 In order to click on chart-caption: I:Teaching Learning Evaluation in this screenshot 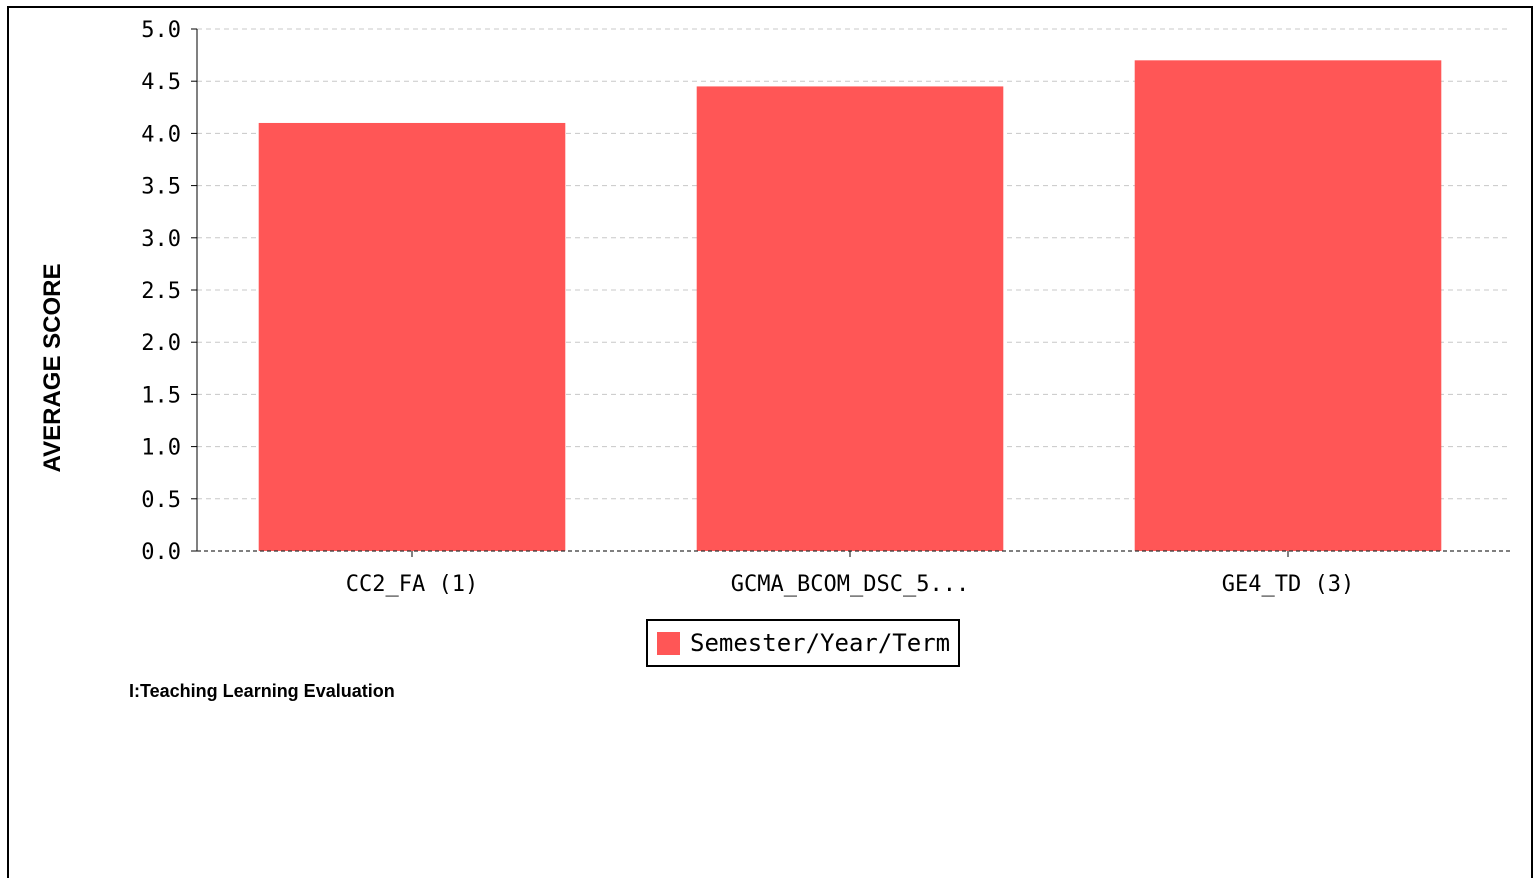, I will do `click(262, 691)`.